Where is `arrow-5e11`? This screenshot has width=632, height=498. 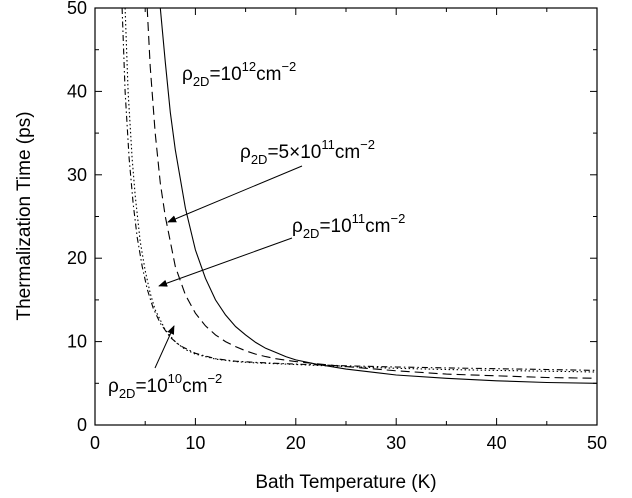 arrow-5e11 is located at coordinates (235, 194).